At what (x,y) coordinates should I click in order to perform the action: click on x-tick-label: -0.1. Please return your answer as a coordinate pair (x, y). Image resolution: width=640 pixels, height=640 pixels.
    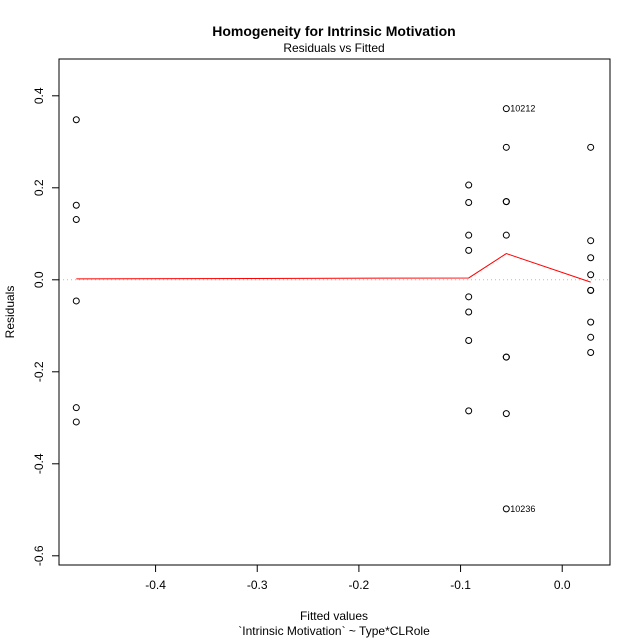
    Looking at the image, I should click on (460, 585).